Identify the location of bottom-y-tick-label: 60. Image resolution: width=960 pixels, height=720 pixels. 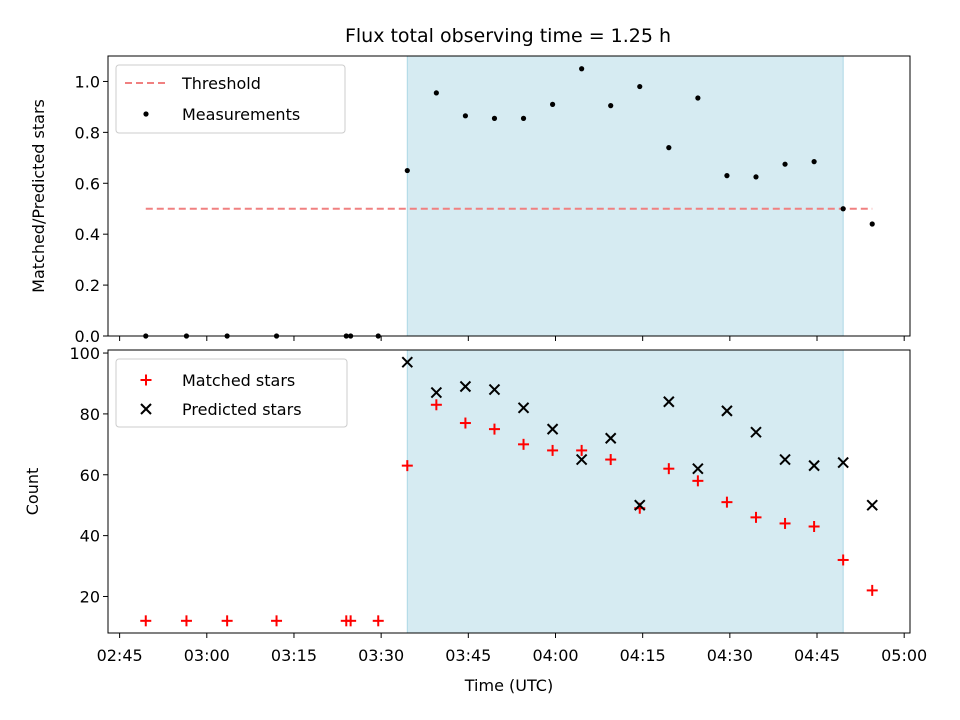
(90, 475).